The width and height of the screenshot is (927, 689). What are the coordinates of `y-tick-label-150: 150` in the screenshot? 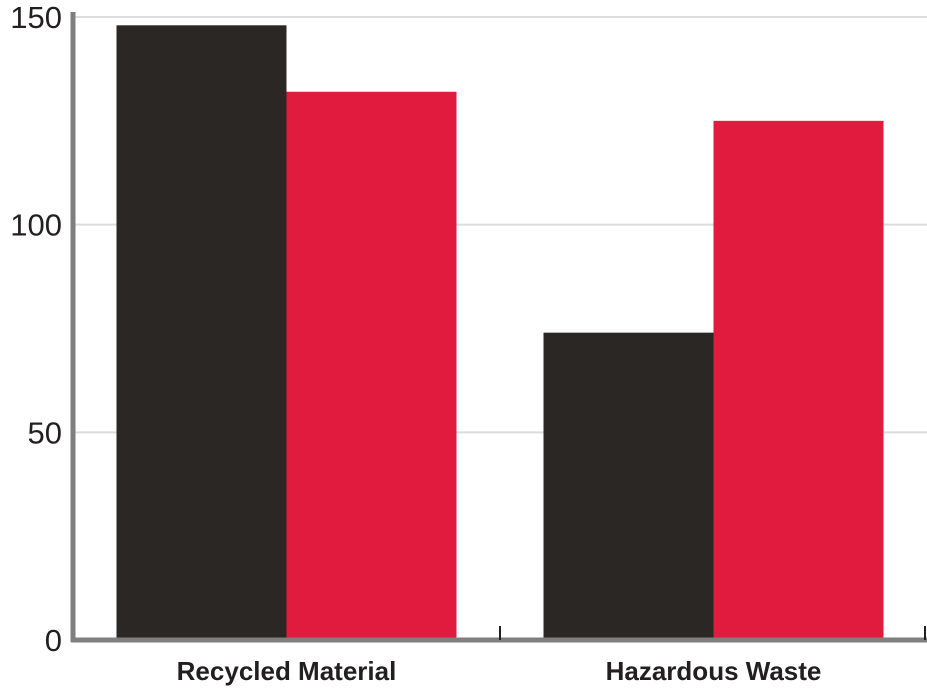 It's located at (36, 17).